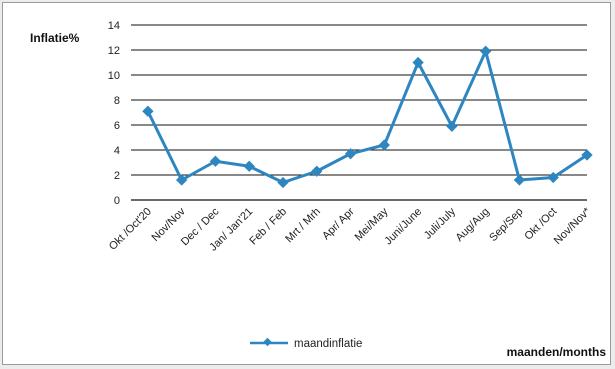 The image size is (615, 369). I want to click on y-tick-label: 6, so click(117, 126).